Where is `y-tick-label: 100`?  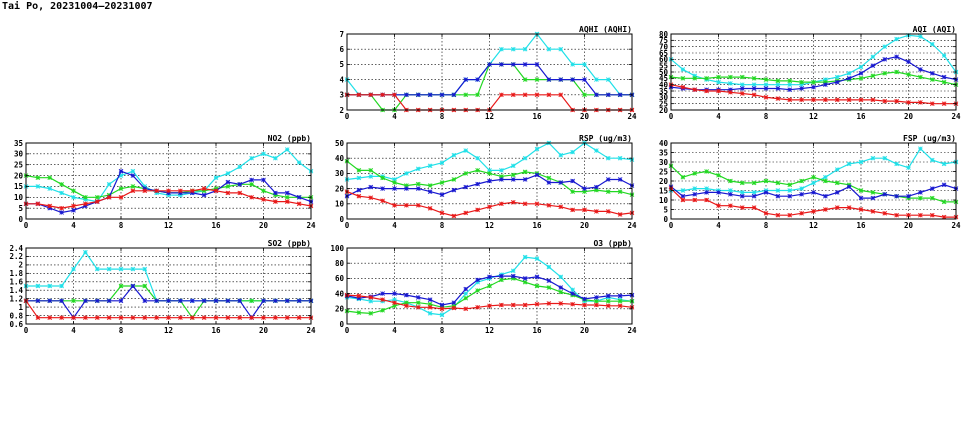
y-tick-label: 100 is located at coordinates (337, 248).